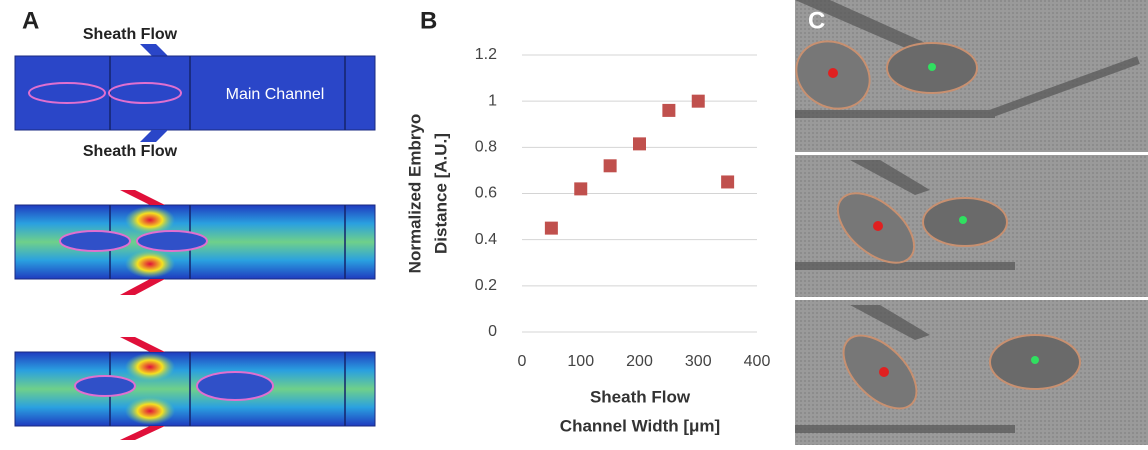  Describe the element at coordinates (30, 20) in the screenshot. I see `panel-label: A` at that location.